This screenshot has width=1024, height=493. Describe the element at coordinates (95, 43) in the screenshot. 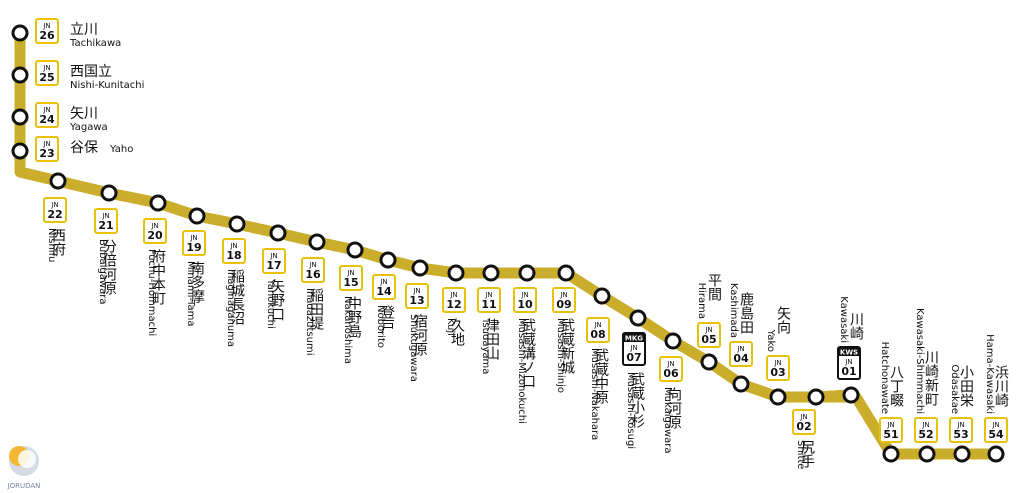

I see `station-name-en: Tachikawa` at that location.